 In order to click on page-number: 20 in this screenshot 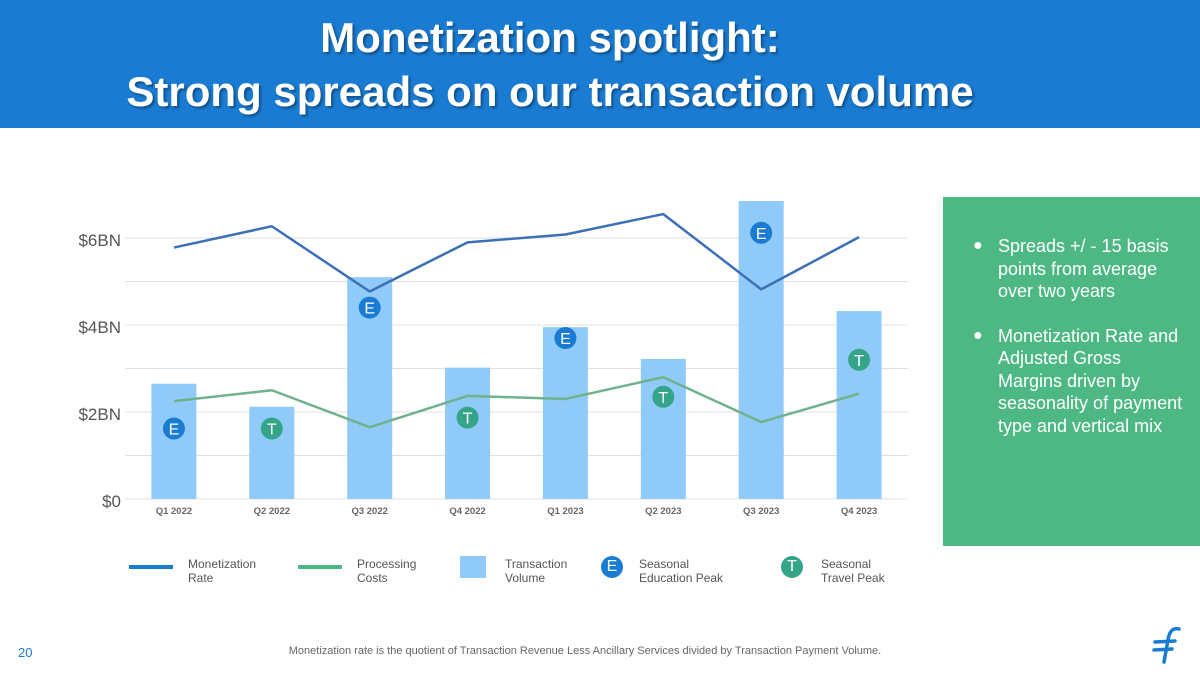, I will do `click(25, 652)`.